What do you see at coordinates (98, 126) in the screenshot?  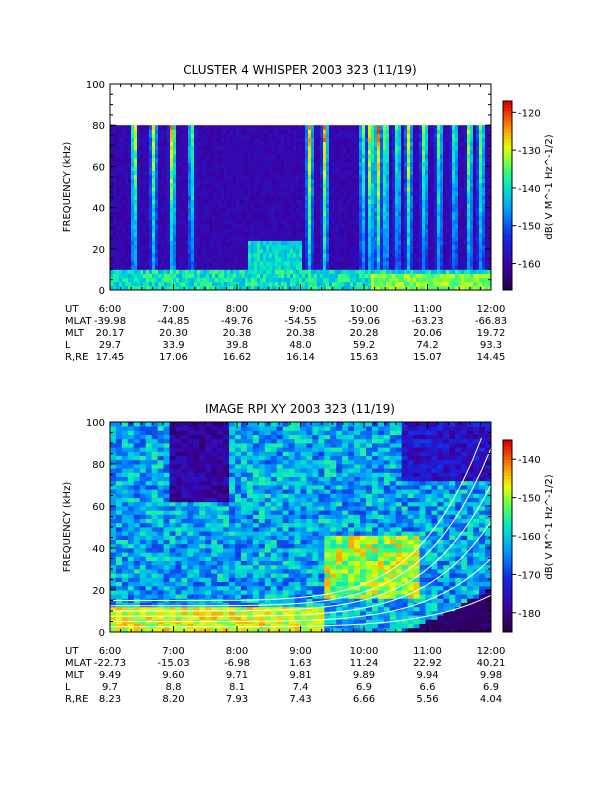 I see `y-tick-label: 80` at bounding box center [98, 126].